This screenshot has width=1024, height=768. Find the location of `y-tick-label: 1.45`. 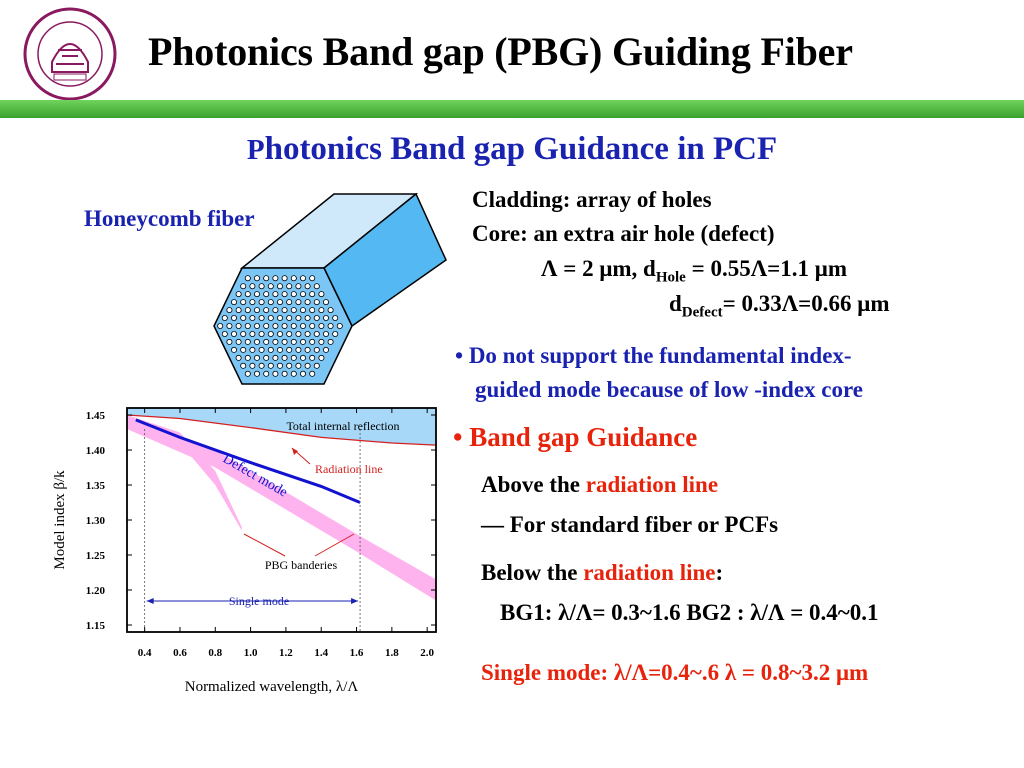

y-tick-label: 1.45 is located at coordinates (96, 416).